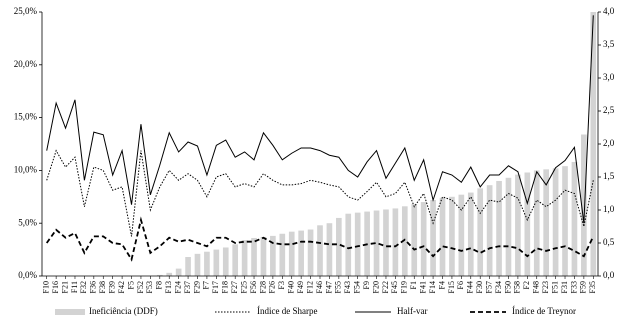 The width and height of the screenshot is (629, 321). What do you see at coordinates (507, 287) in the screenshot?
I see `x-tick-label: F50` at bounding box center [507, 287].